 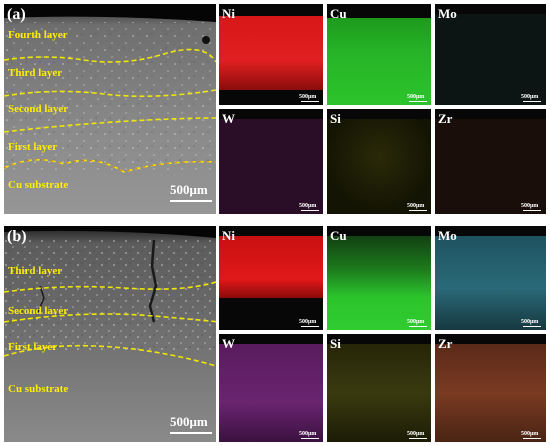 What do you see at coordinates (490, 59) in the screenshot?
I see `map-a-mo-band` at bounding box center [490, 59].